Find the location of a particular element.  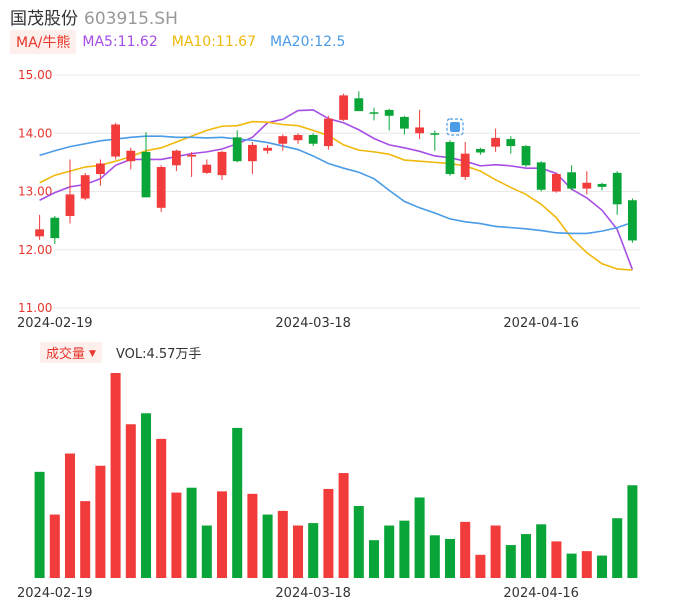

y-tick-label: 13.00 is located at coordinates (35, 192).